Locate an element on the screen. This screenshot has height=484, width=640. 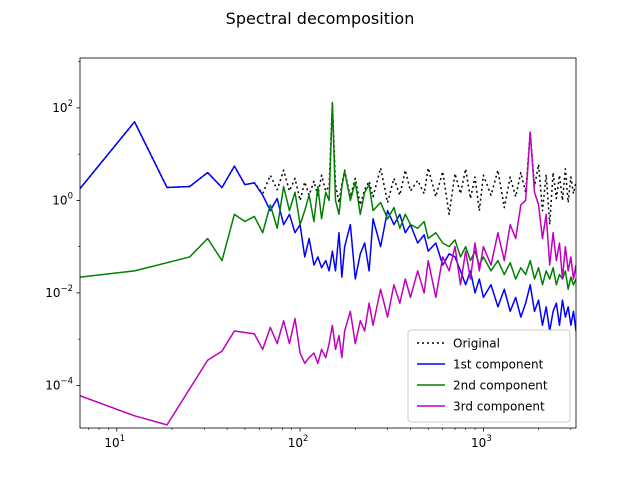
y-tick-label: 10⁻⁴ is located at coordinates (59, 384).